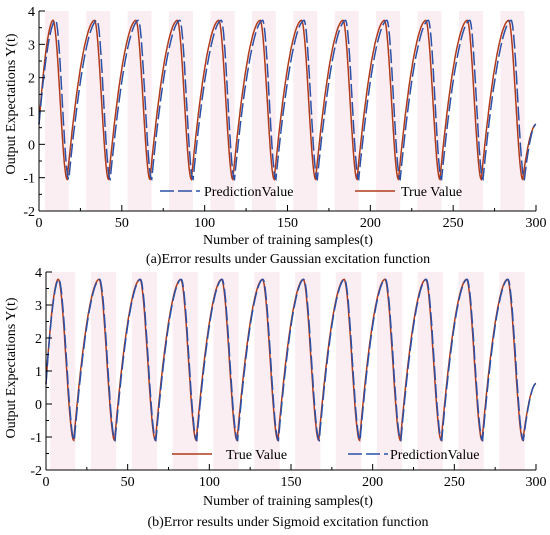 The width and height of the screenshot is (550, 535). I want to click on shade-band, so click(267, 371).